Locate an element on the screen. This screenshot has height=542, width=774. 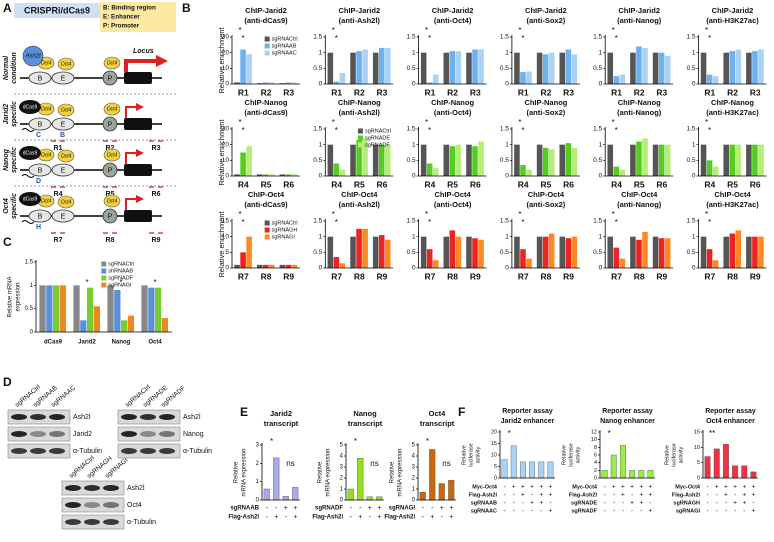
y-tick-label: 4 is located at coordinates (414, 457).